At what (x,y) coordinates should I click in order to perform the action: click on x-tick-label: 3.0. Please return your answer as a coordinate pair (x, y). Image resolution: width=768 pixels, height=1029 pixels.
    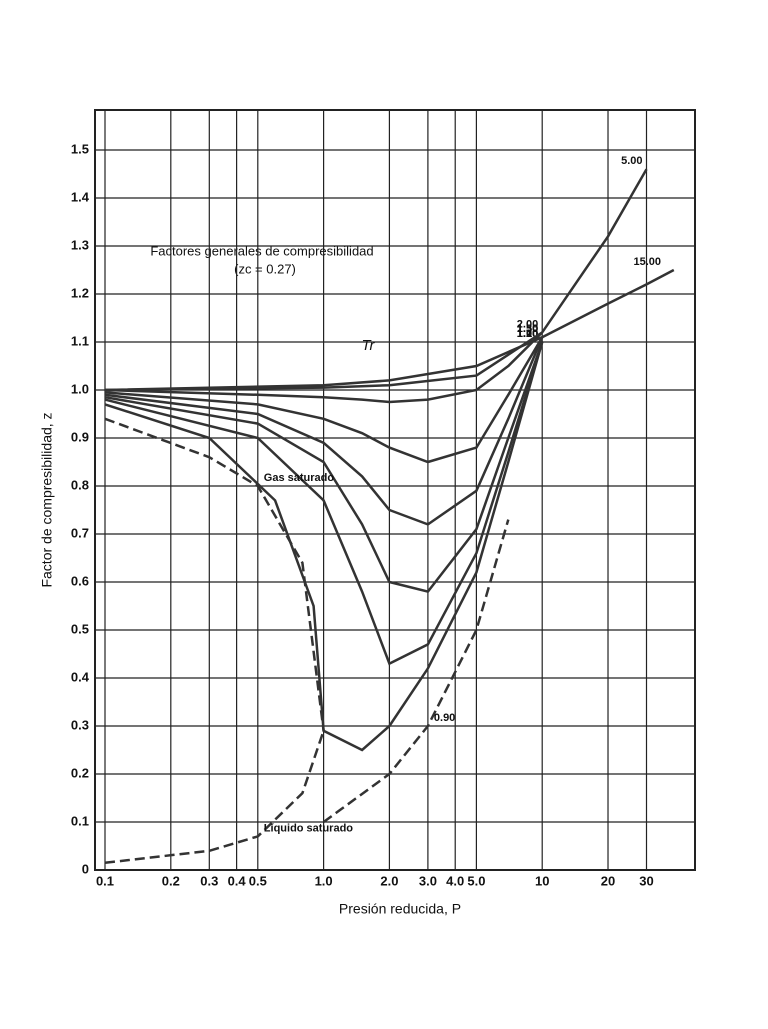
    Looking at the image, I should click on (428, 880).